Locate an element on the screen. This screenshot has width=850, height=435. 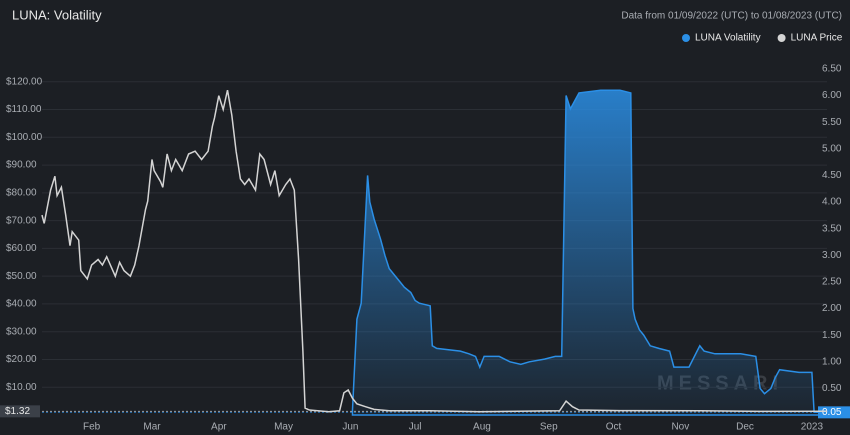
x-tick-label: Mar is located at coordinates (152, 427).